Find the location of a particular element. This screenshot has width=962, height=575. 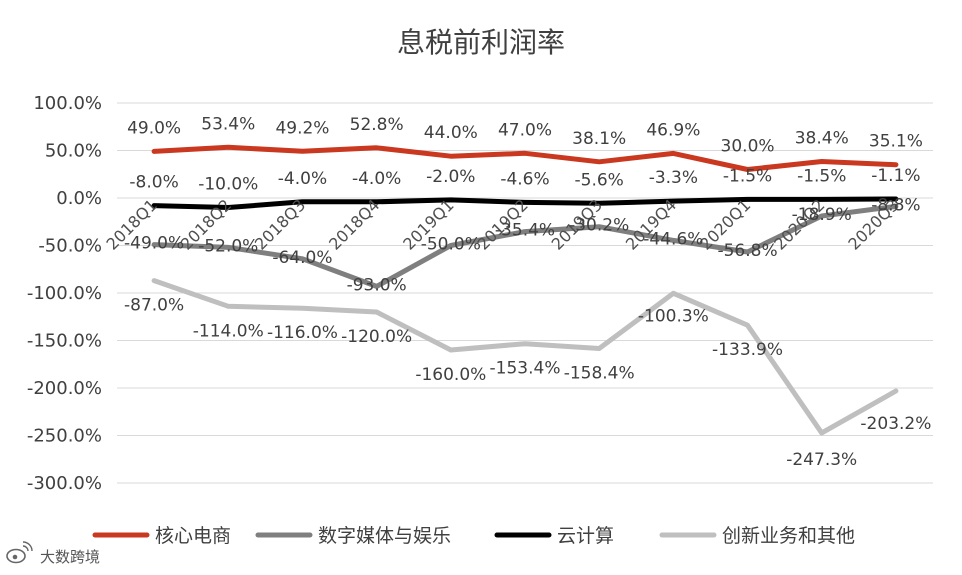

data-label: -8.0% is located at coordinates (153, 183).